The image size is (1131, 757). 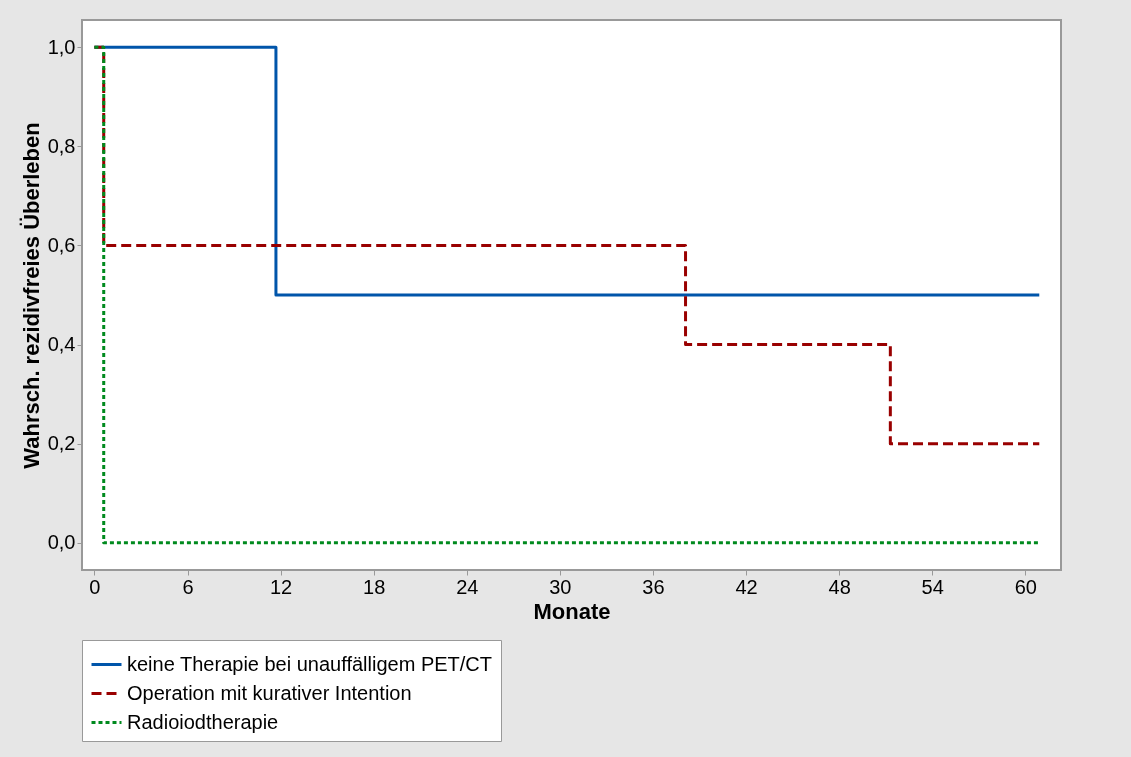 What do you see at coordinates (61, 145) in the screenshot?
I see `y-tick-label: 0,8` at bounding box center [61, 145].